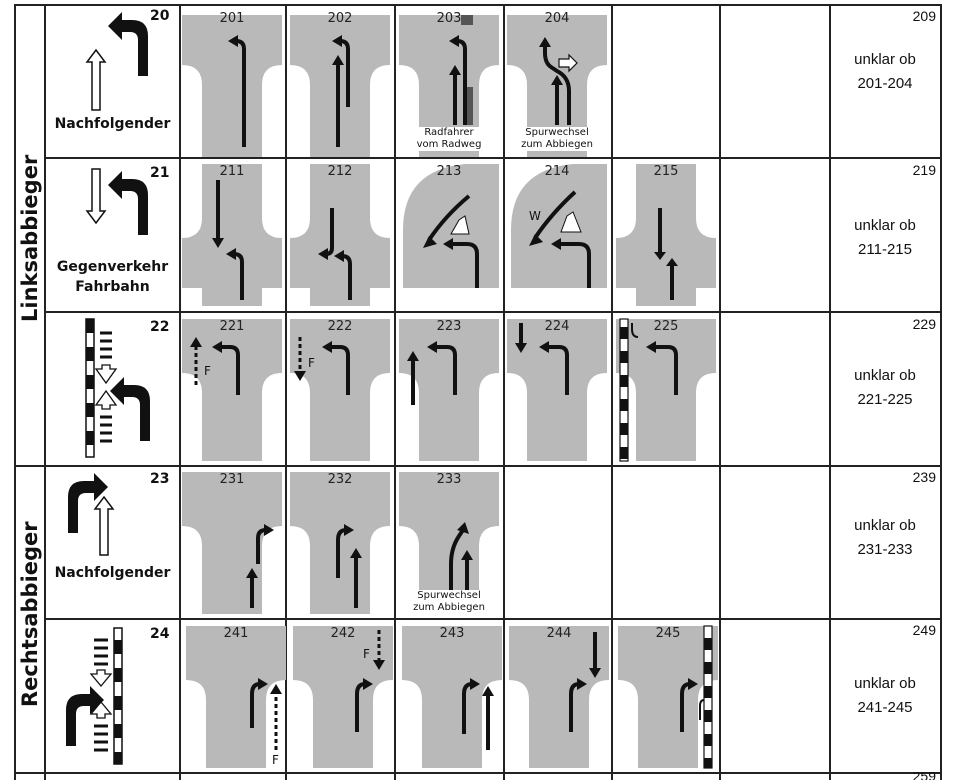 The height and width of the screenshot is (780, 958). What do you see at coordinates (666, 235) in the screenshot?
I see `case-tile-215: 215` at bounding box center [666, 235].